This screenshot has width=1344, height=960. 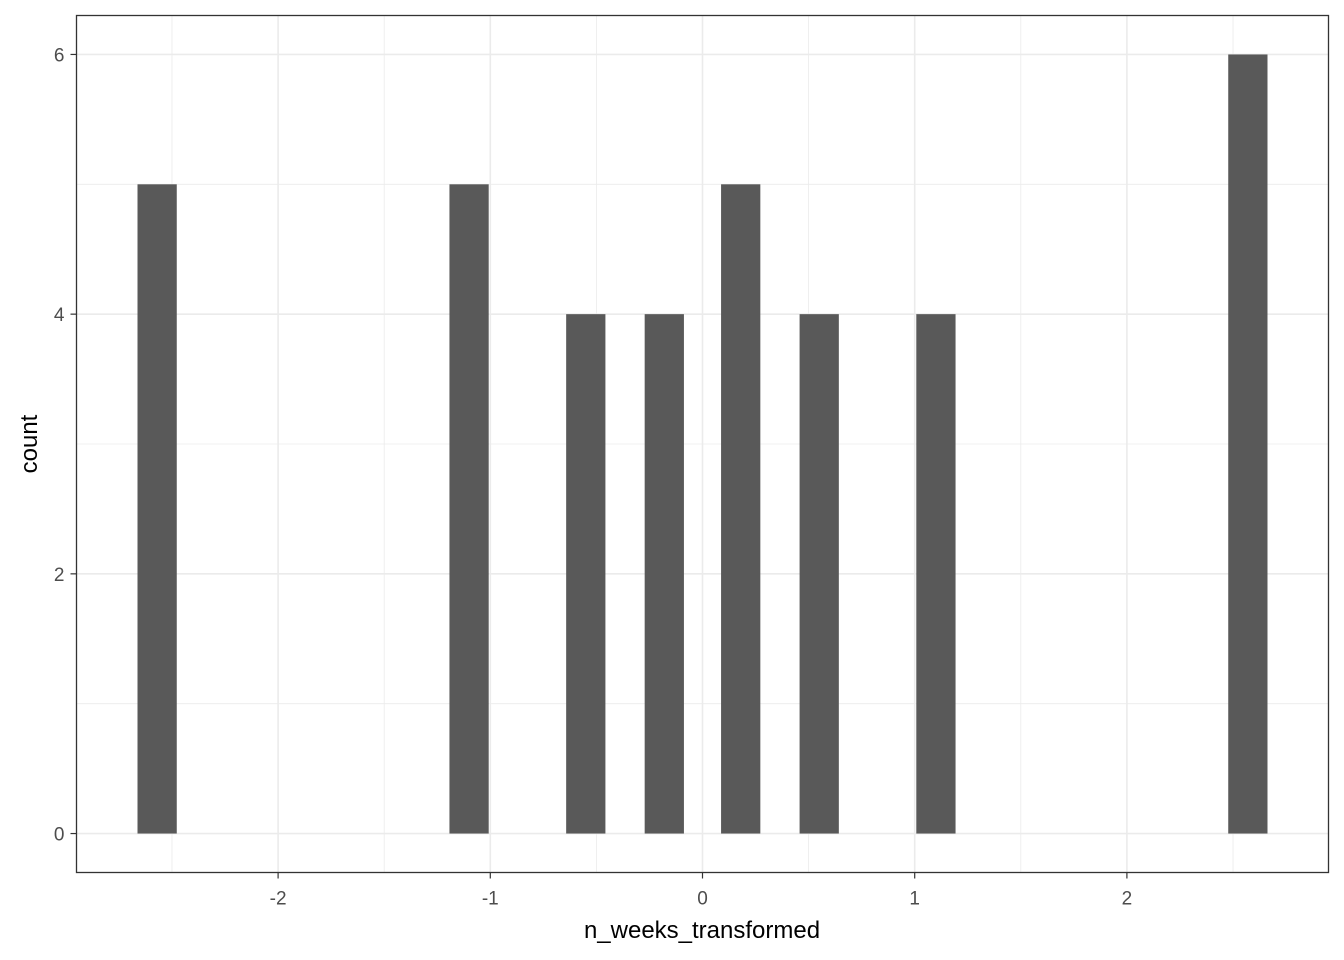 What do you see at coordinates (59, 835) in the screenshot?
I see `y-tick-label: 0` at bounding box center [59, 835].